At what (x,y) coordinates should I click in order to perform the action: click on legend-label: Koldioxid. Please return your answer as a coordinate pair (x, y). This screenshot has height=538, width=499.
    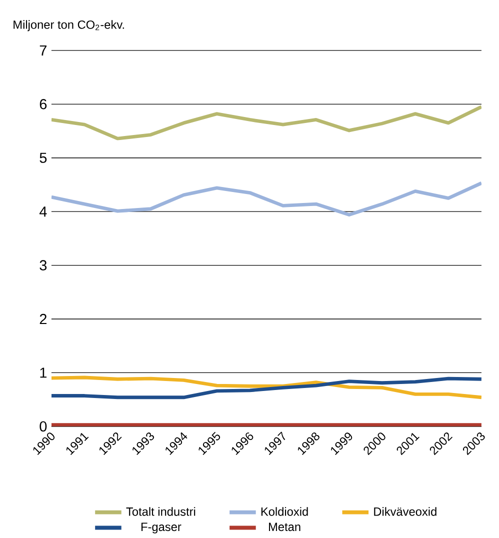
    Looking at the image, I should click on (285, 511).